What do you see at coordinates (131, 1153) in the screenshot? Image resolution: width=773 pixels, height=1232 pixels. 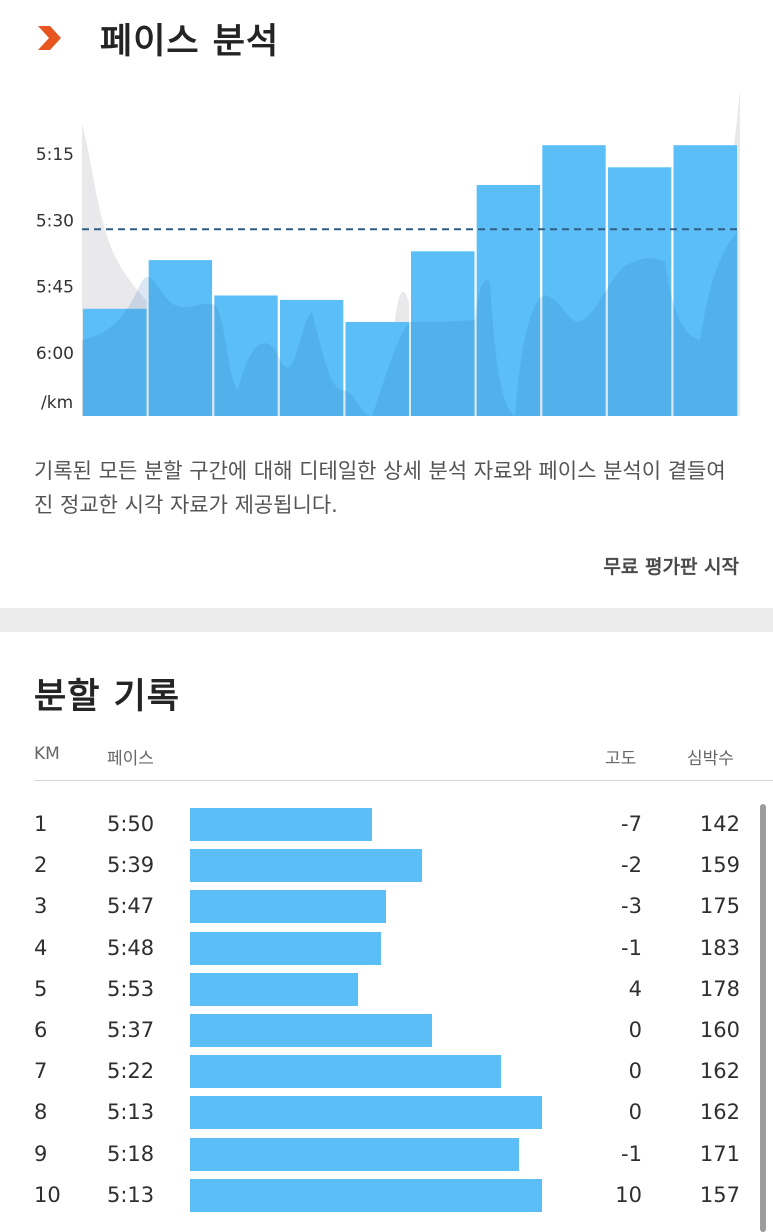 I see `split-pace: 5:18` at bounding box center [131, 1153].